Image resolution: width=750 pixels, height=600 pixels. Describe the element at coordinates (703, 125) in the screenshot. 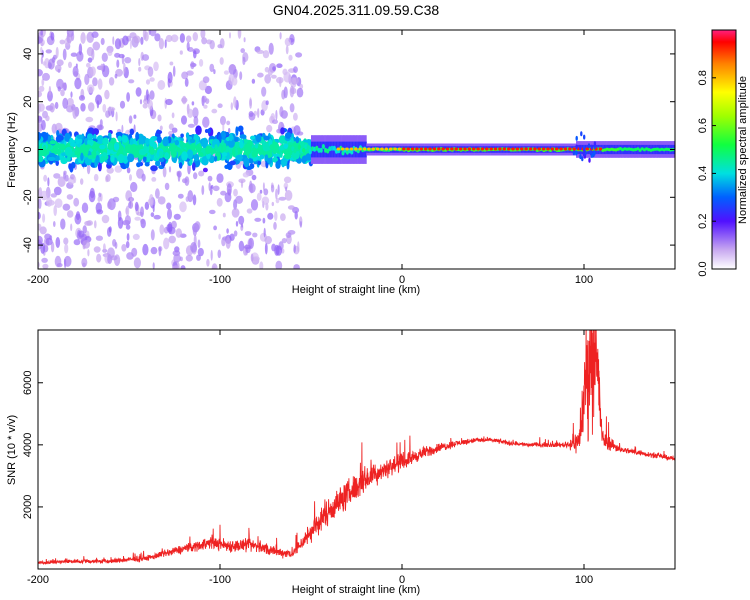

I see `colorbar-tick-label-3: 0.6` at that location.